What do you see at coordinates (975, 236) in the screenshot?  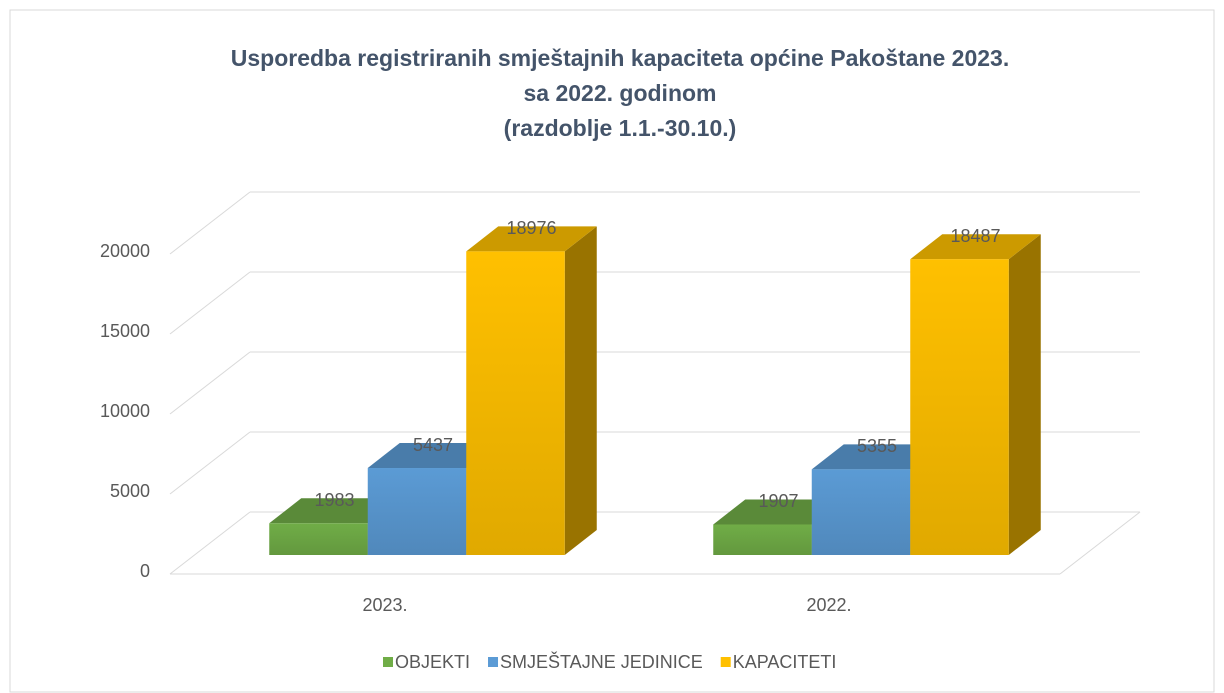 I see `data-label: 18487` at bounding box center [975, 236].